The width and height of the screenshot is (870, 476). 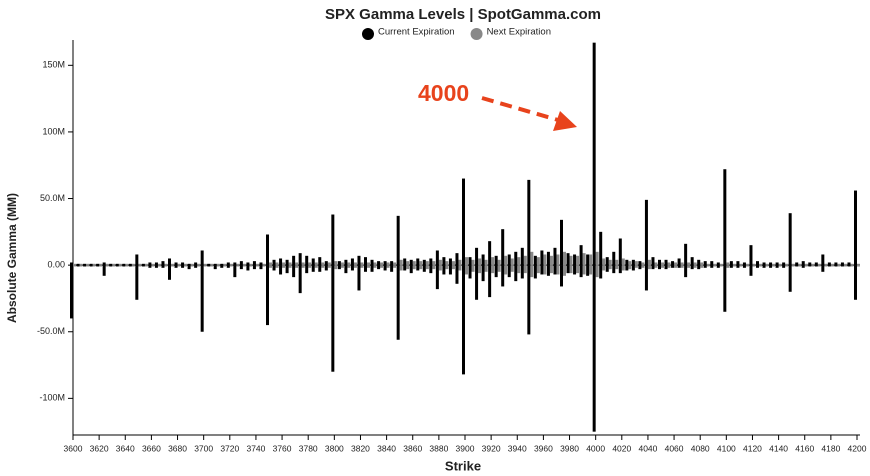 What do you see at coordinates (857, 448) in the screenshot?
I see `x-tick-label: 4200` at bounding box center [857, 448].